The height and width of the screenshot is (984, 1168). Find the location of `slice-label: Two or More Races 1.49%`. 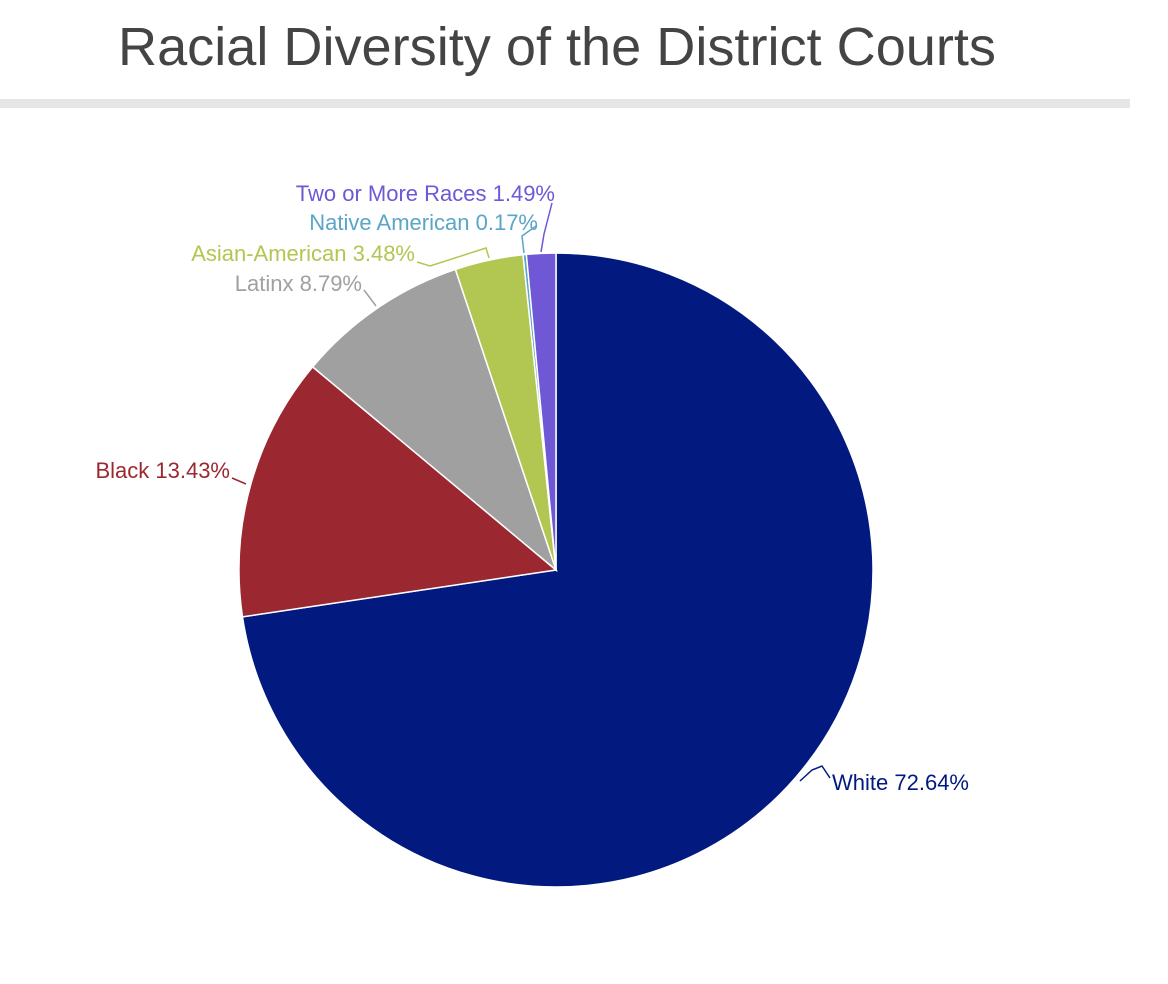

slice-label: Two or More Races 1.49% is located at coordinates (425, 193).